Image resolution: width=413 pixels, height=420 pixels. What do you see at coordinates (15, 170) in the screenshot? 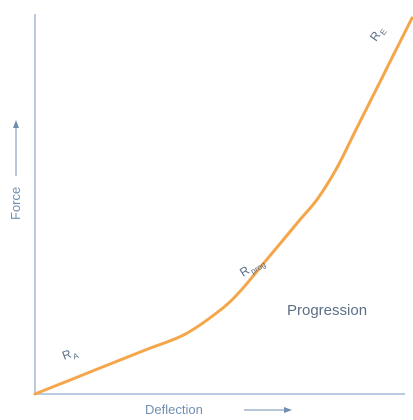
I see `y-axis-title-group: Force` at bounding box center [15, 170].